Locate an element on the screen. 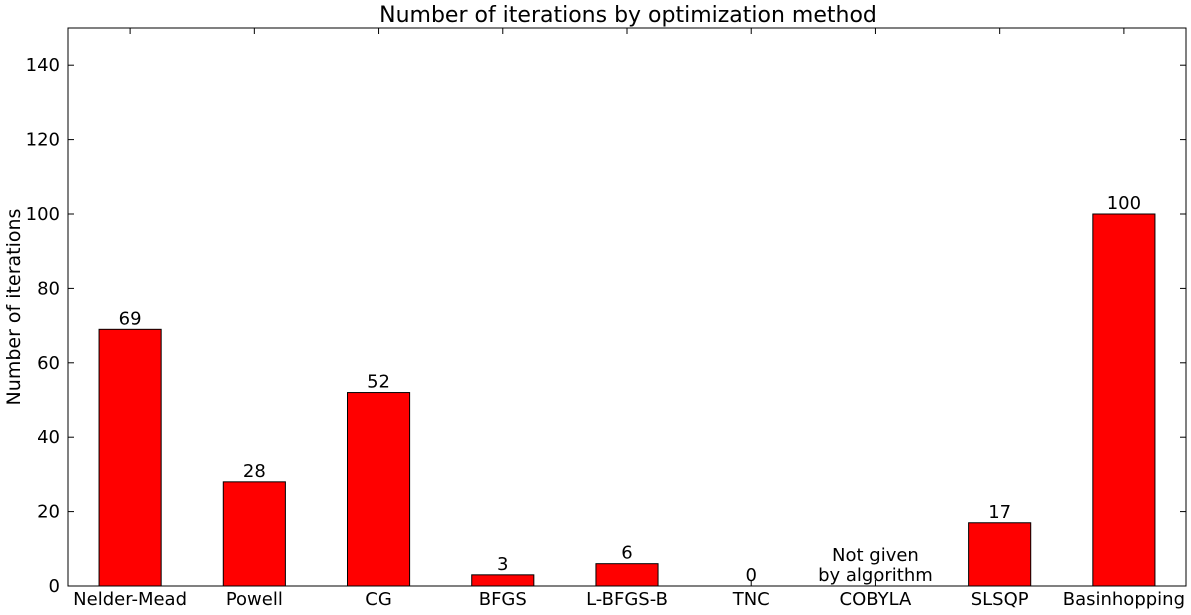  x-tick-label: SLSQP is located at coordinates (1000, 599).